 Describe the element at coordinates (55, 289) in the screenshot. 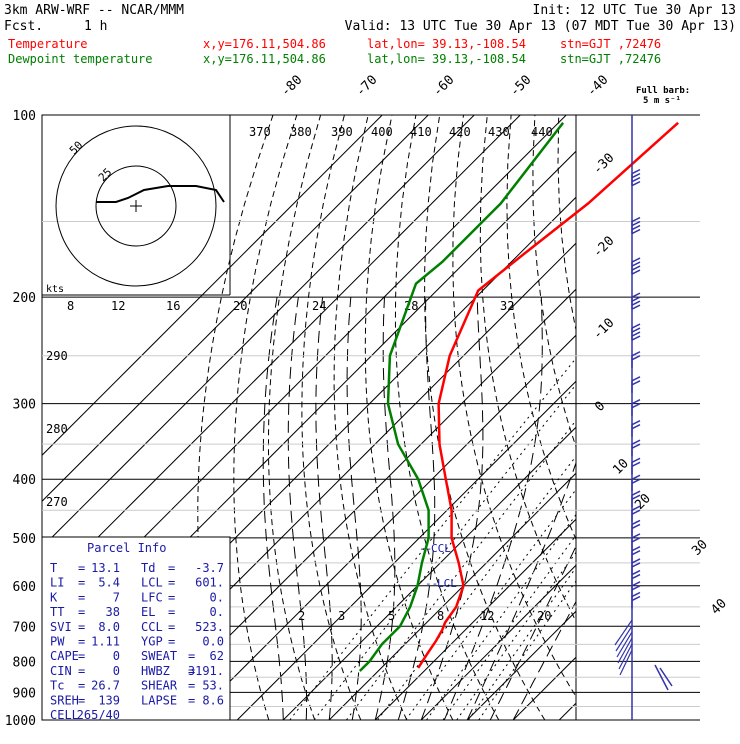

I see `hodograph-units: kts` at that location.